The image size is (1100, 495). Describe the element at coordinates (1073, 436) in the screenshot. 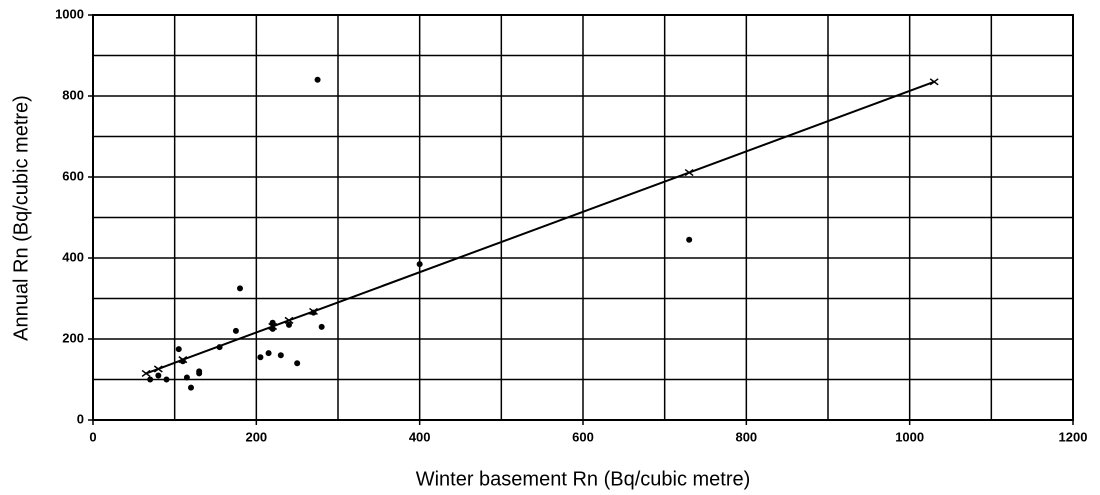

I see `x-tick-label: 1200` at that location.